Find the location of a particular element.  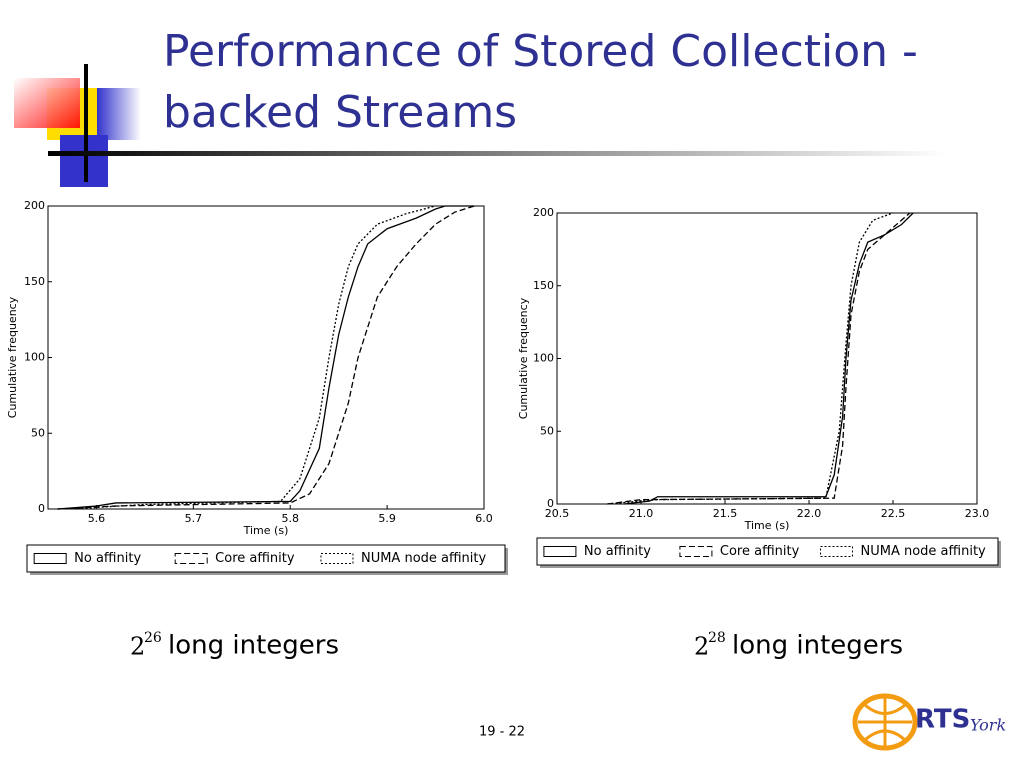

x-tick-label: 6.0 is located at coordinates (484, 518).